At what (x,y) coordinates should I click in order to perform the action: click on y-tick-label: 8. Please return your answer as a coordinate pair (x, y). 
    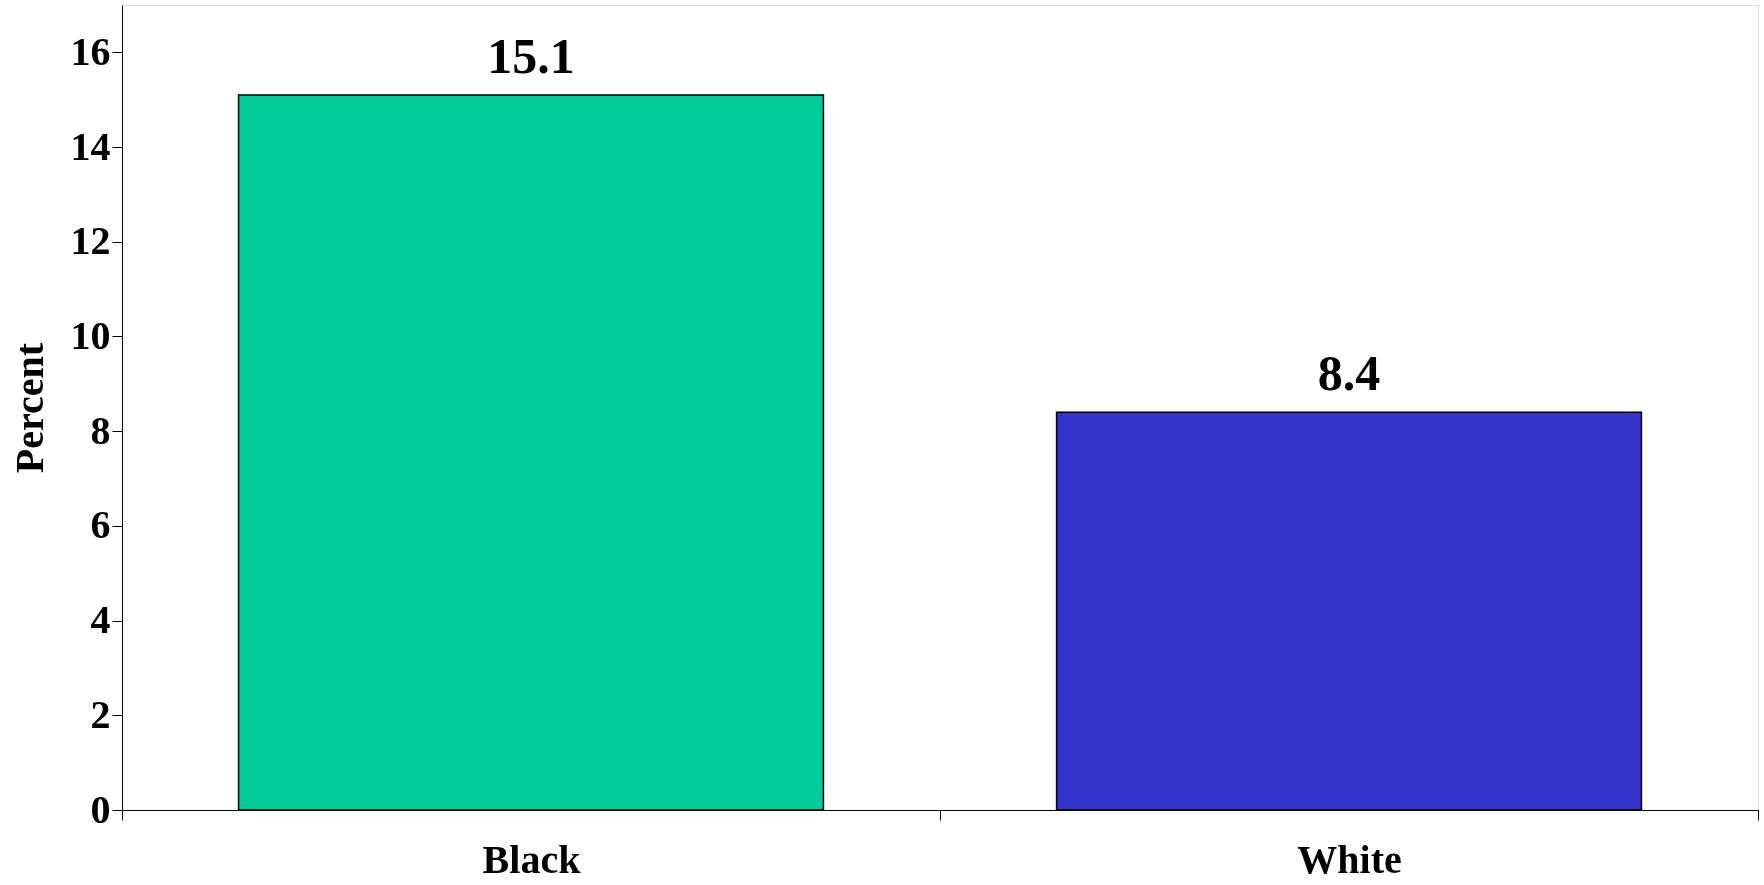
    Looking at the image, I should click on (100, 430).